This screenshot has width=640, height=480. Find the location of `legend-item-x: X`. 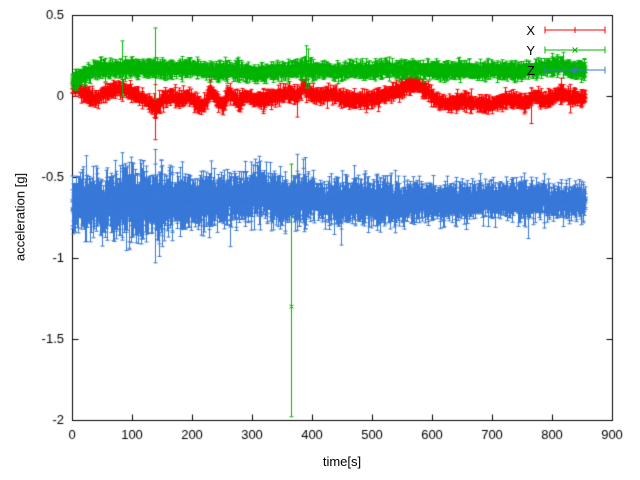

legend-item-x: X is located at coordinates (566, 30).